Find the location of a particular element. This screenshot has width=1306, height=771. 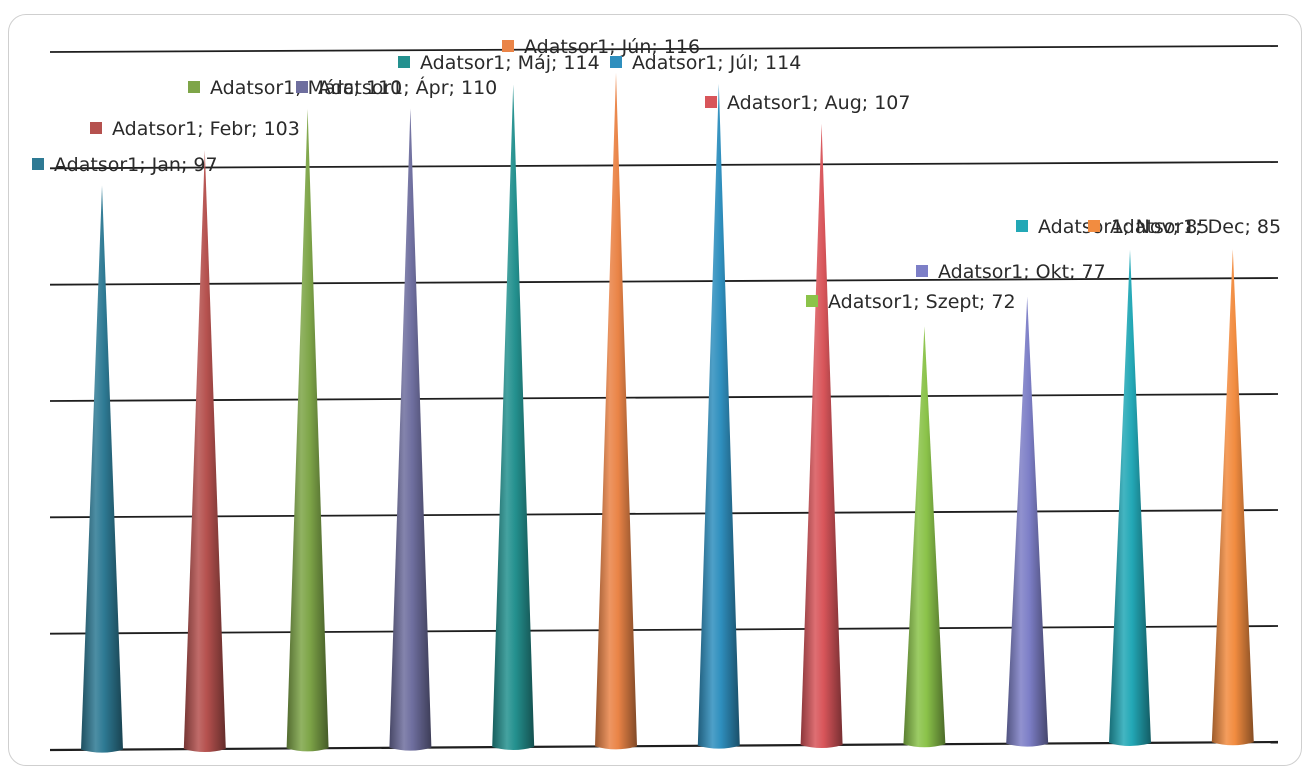

data-label-Ápr: Adatsor1; Ápr; 110 is located at coordinates (407, 87).